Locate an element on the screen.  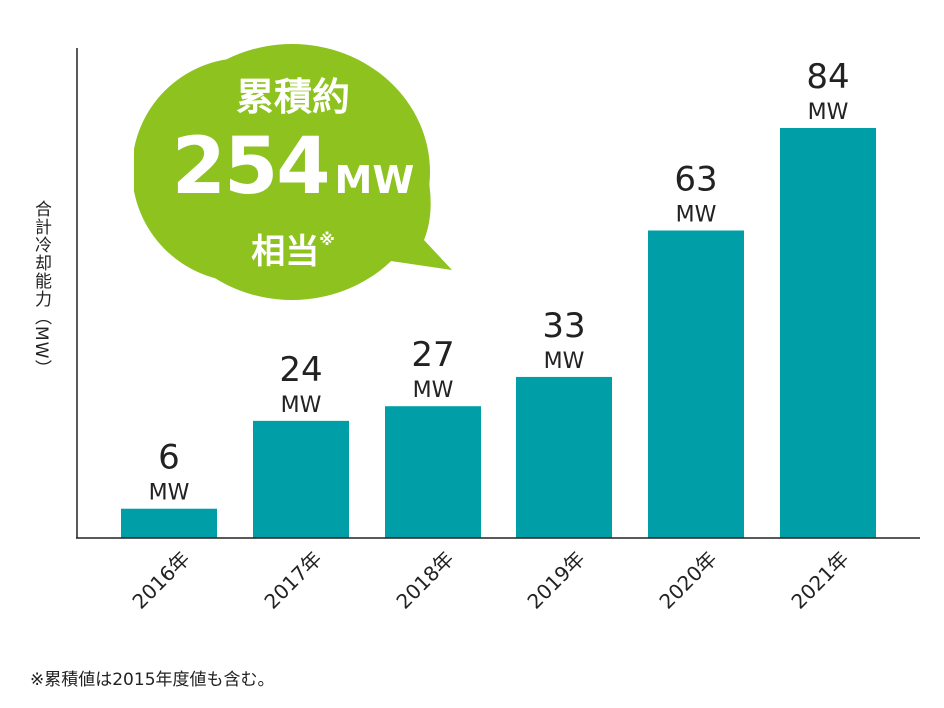
footnote: ※累積値は2015年度値も含む。 is located at coordinates (152, 680).